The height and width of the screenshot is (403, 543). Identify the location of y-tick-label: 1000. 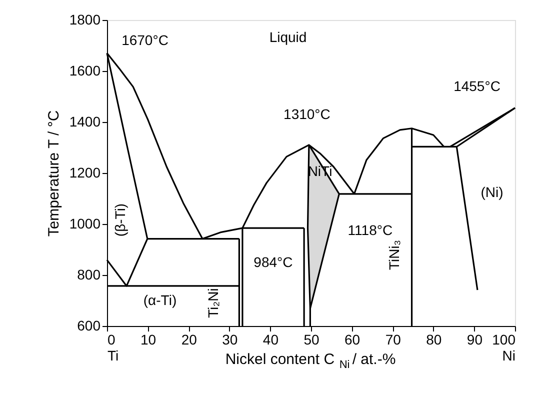
(85, 224).